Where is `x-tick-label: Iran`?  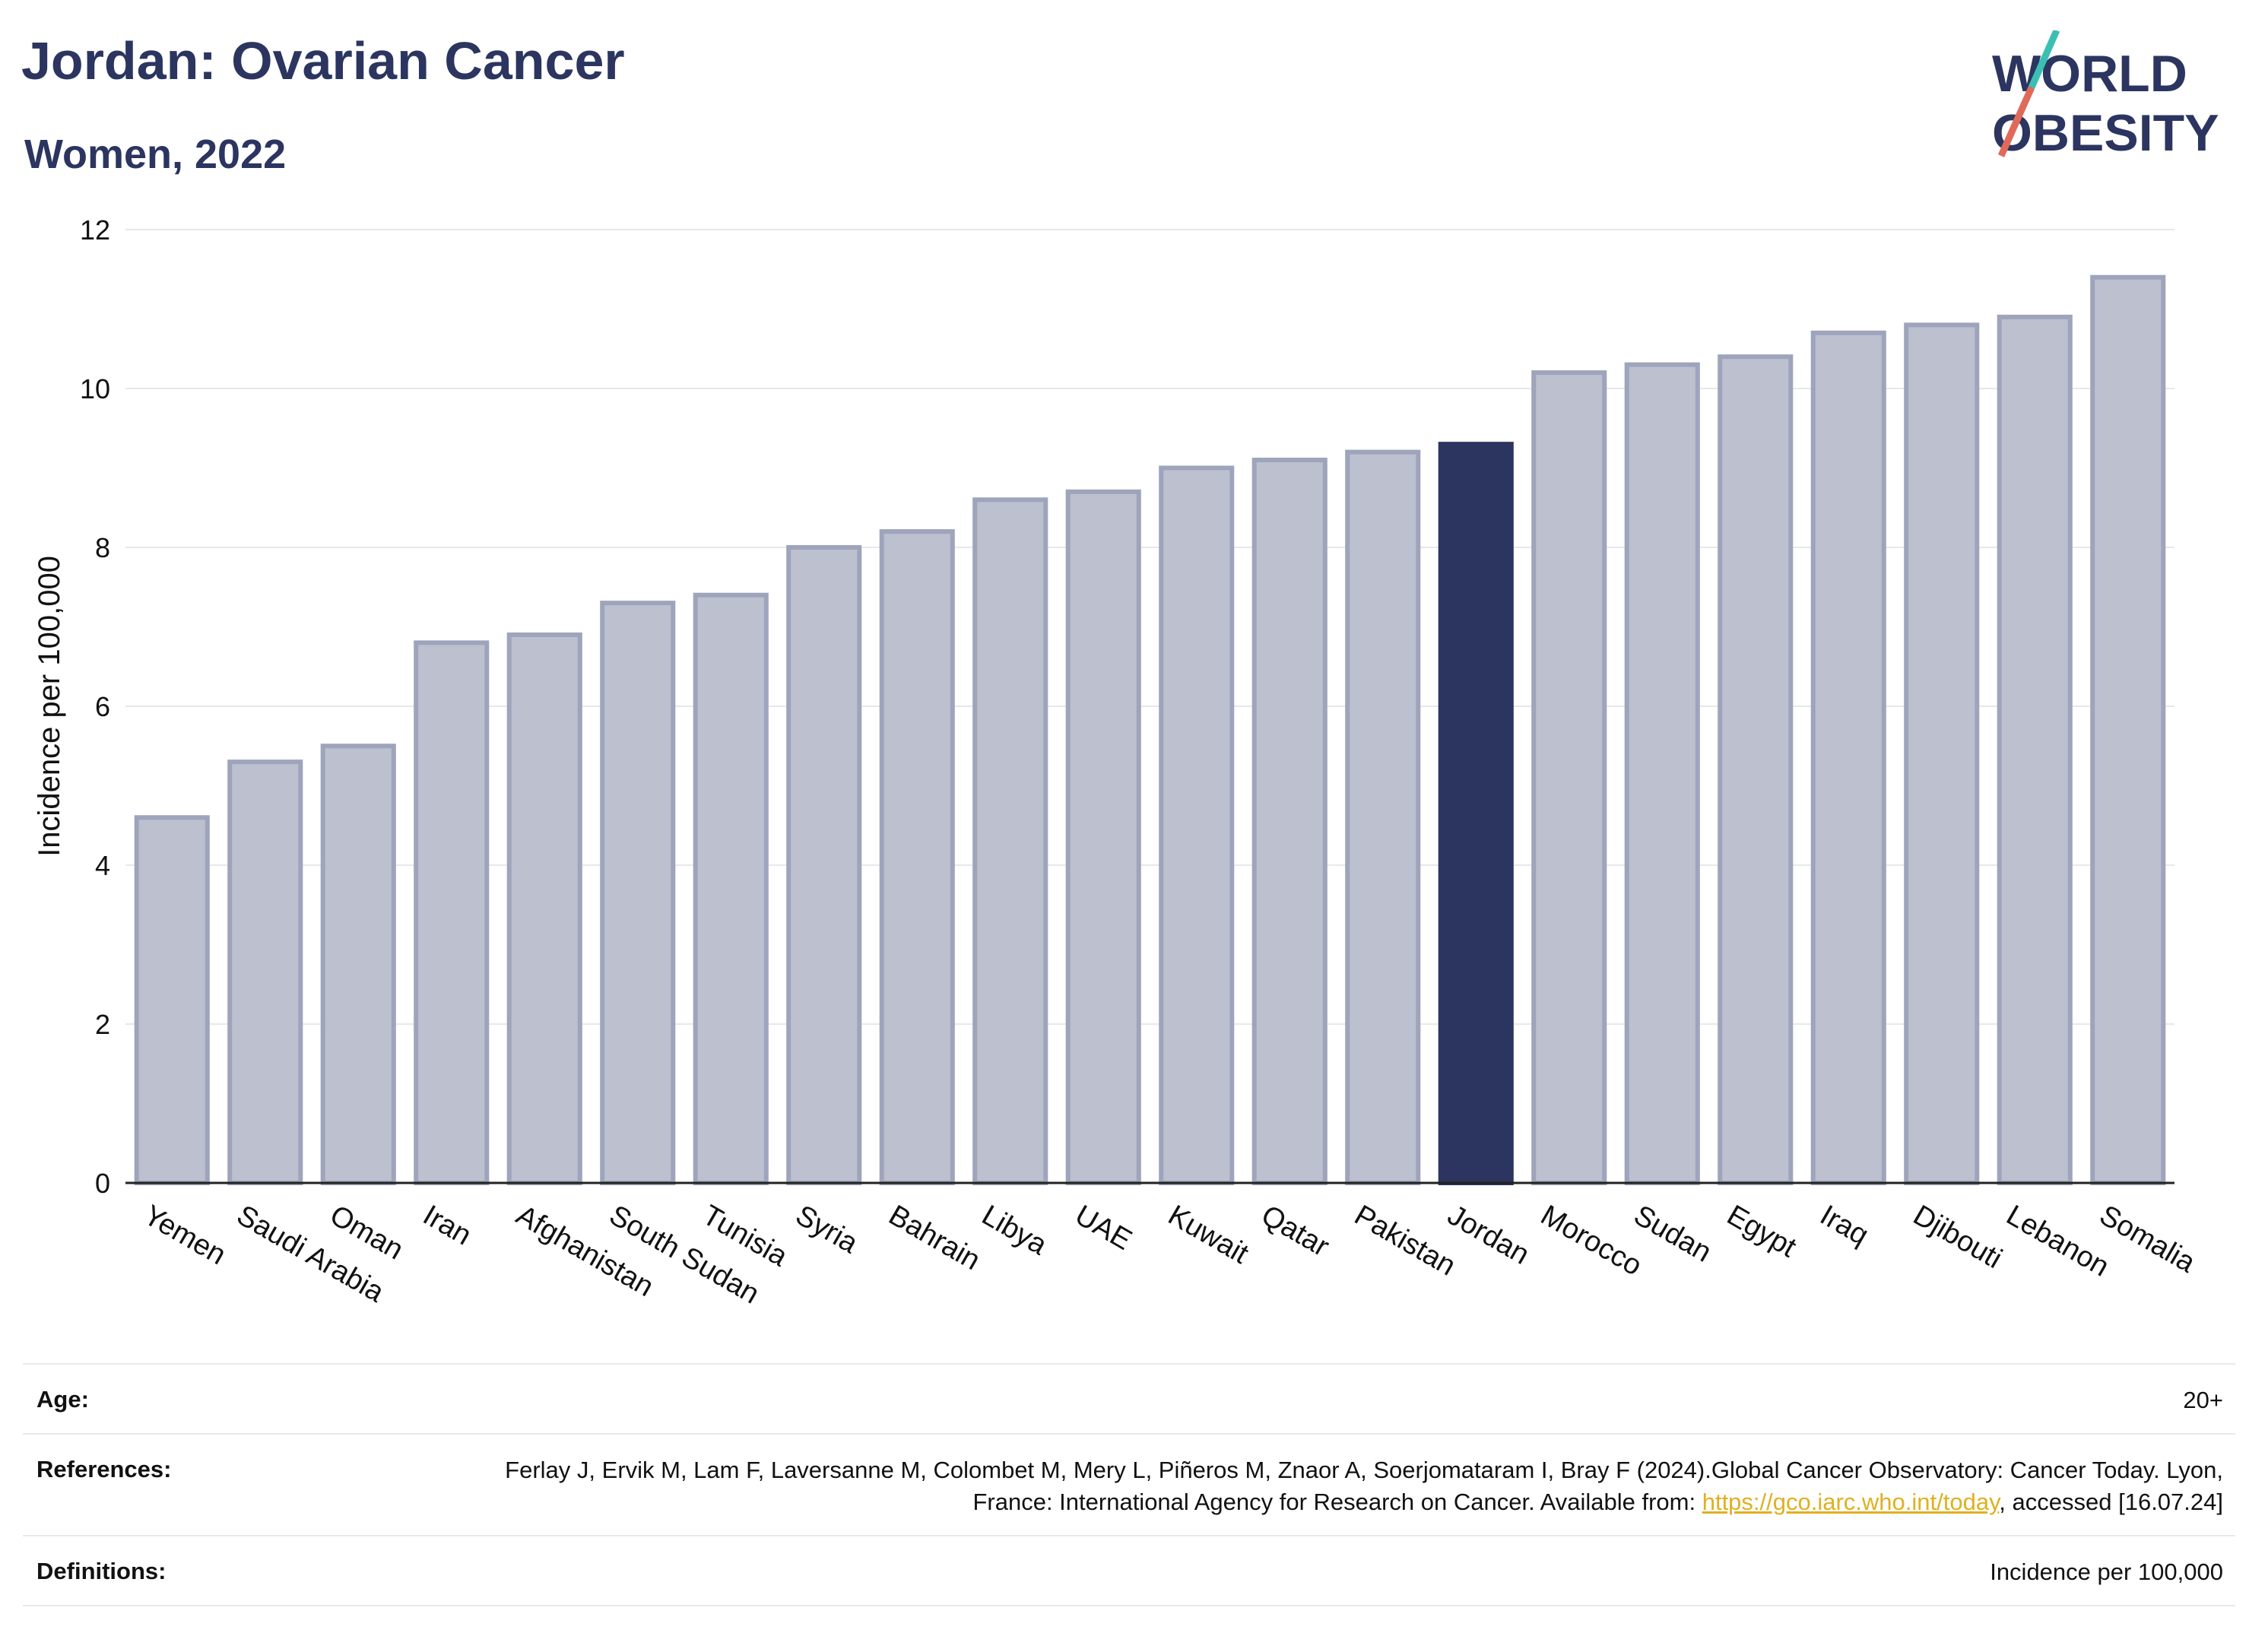
x-tick-label: Iran is located at coordinates (447, 1225).